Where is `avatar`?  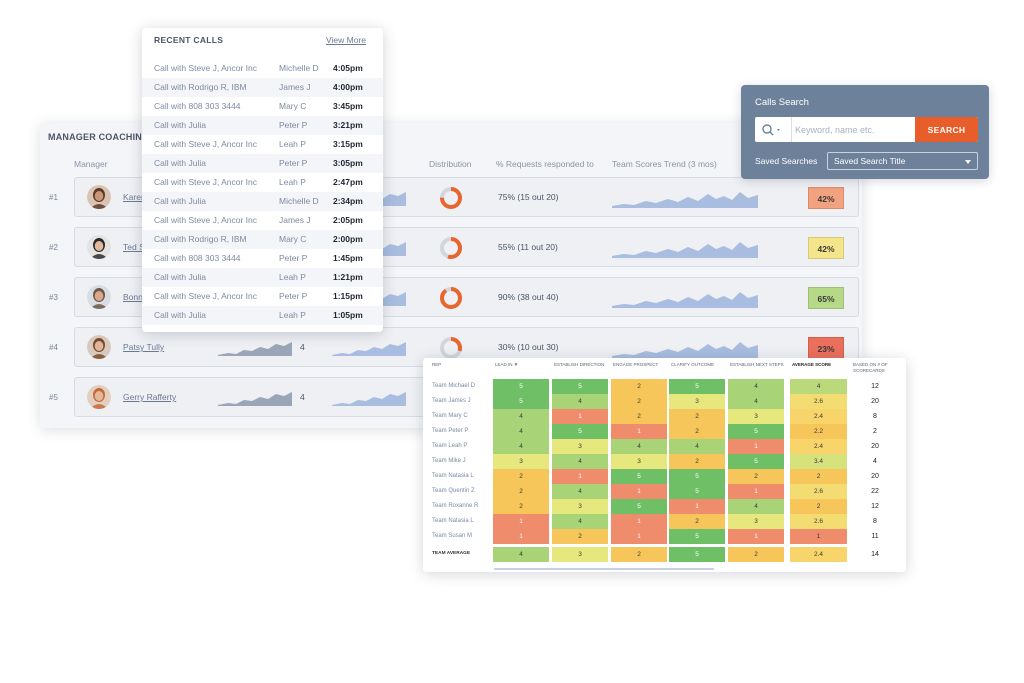
avatar is located at coordinates (99, 247).